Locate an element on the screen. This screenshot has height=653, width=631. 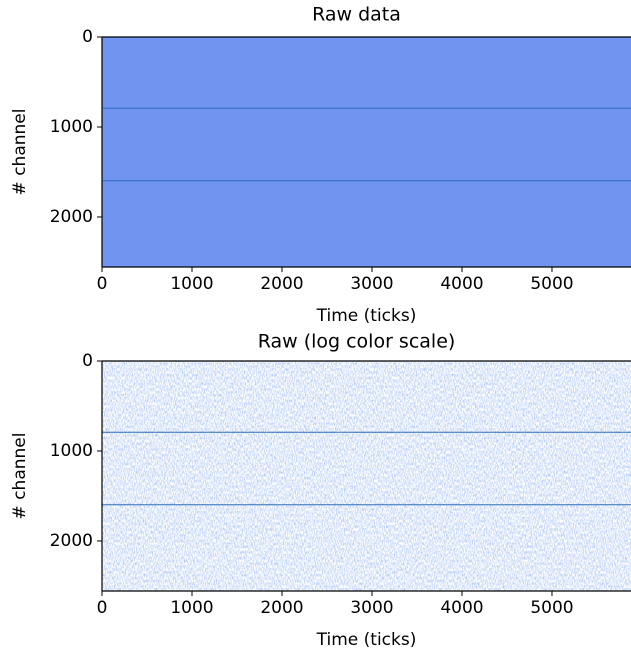
chart-title: Raw (log color scale) is located at coordinates (357, 342).